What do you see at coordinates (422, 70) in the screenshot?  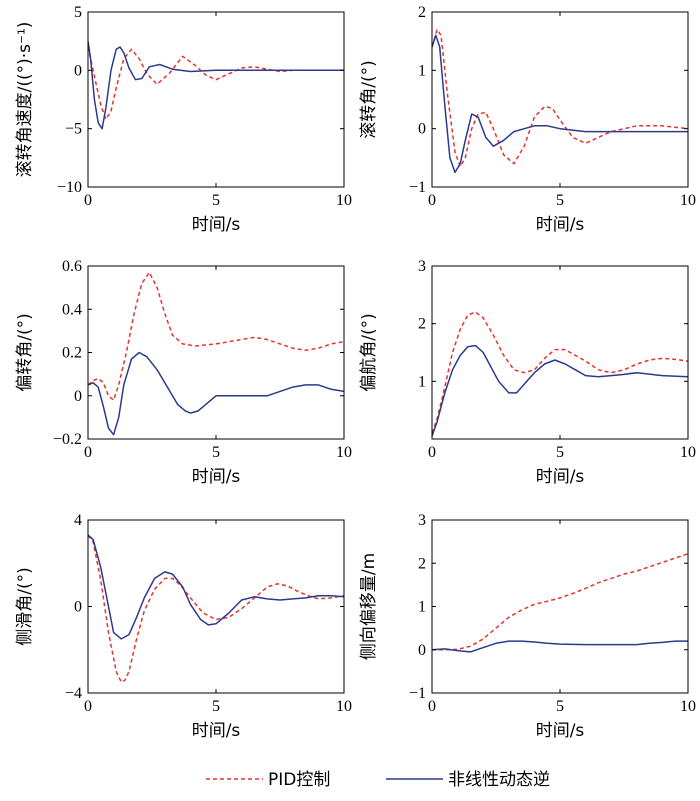 I see `y-tick-label-2-1: 1` at bounding box center [422, 70].